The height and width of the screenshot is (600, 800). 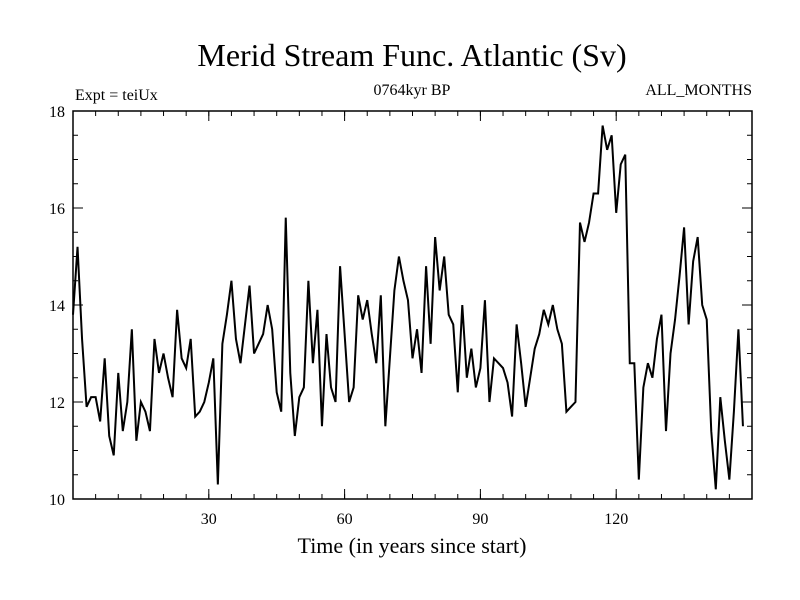 What do you see at coordinates (412, 90) in the screenshot?
I see `period-label: 0764kyr BP` at bounding box center [412, 90].